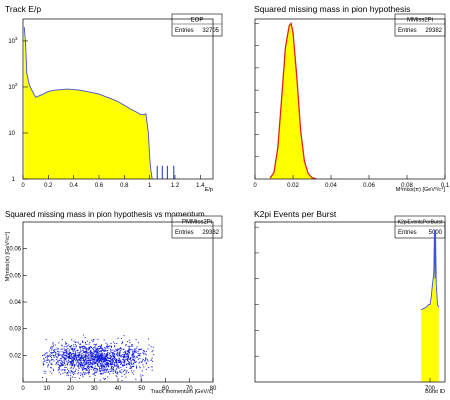 The image size is (450, 400). What do you see at coordinates (11, 88) in the screenshot?
I see `panel1-ytick-label: 10` at bounding box center [11, 88].